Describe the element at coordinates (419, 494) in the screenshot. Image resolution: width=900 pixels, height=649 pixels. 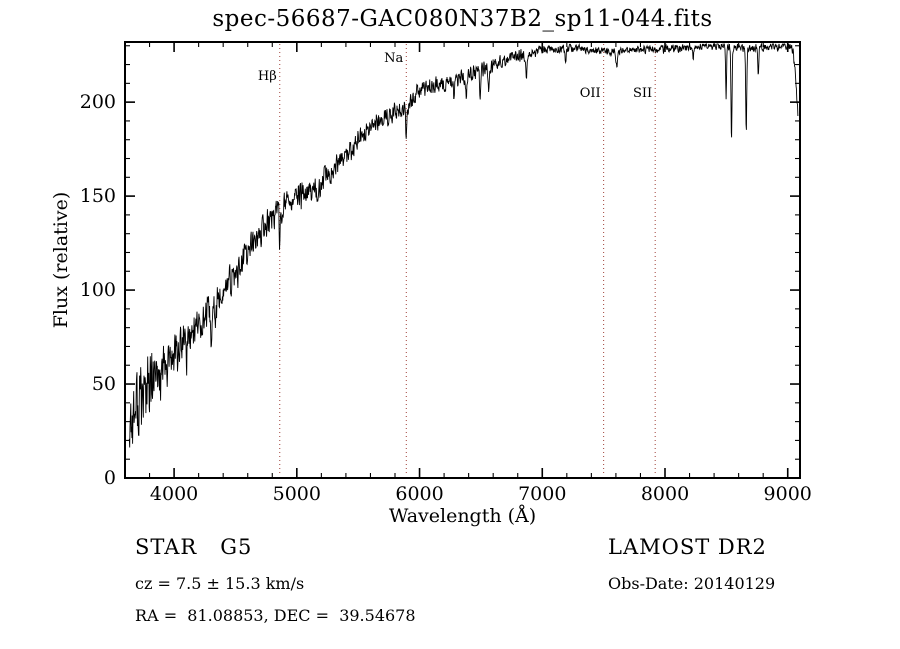
I see `x-tick-label: 6000` at that location.